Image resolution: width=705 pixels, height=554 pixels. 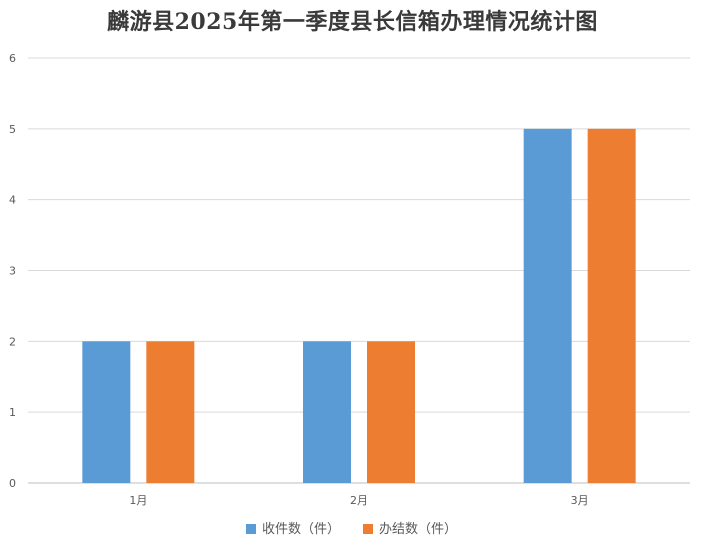 What do you see at coordinates (580, 500) in the screenshot?
I see `x-tick-label: 3月` at bounding box center [580, 500].